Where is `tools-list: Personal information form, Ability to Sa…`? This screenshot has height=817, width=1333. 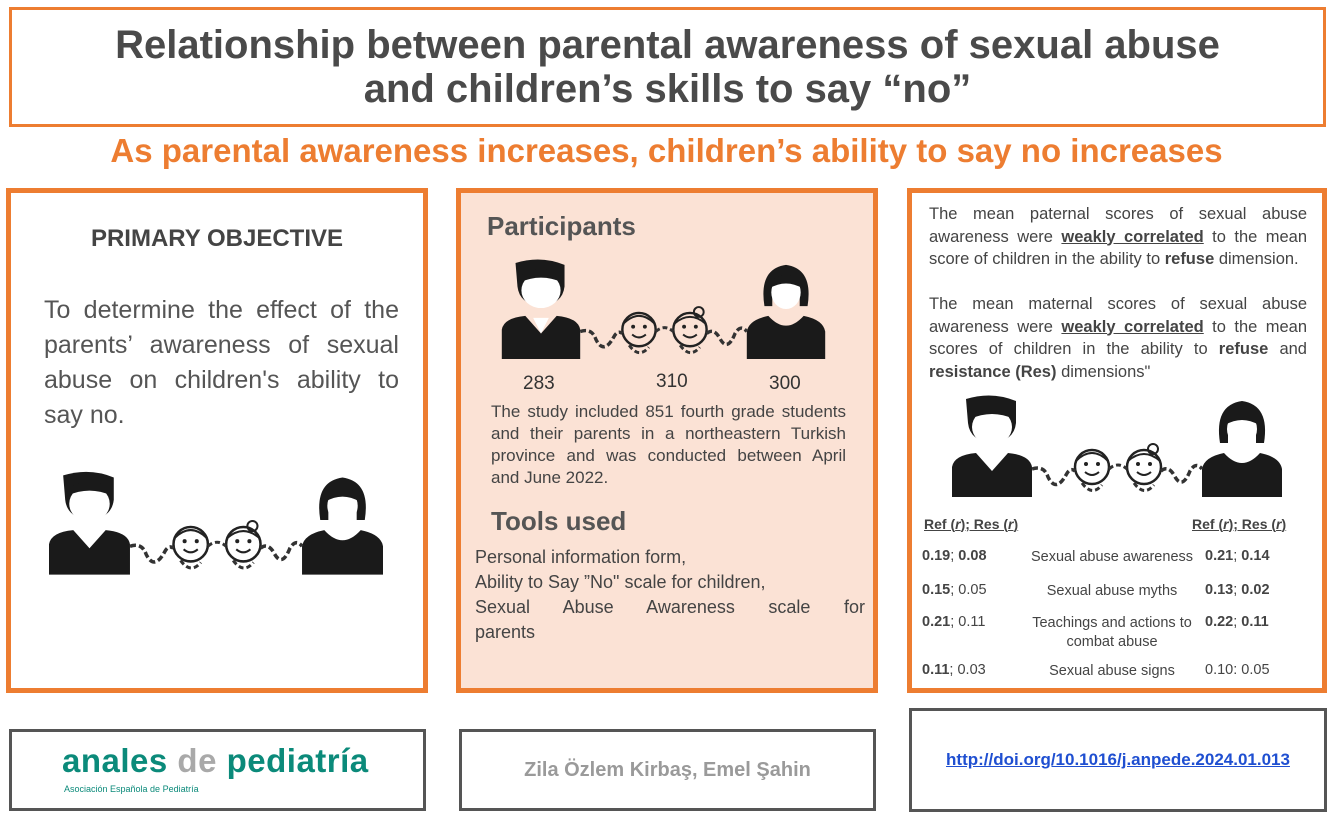
tools-list: Personal information form, Ability to Sa… is located at coordinates (670, 595).